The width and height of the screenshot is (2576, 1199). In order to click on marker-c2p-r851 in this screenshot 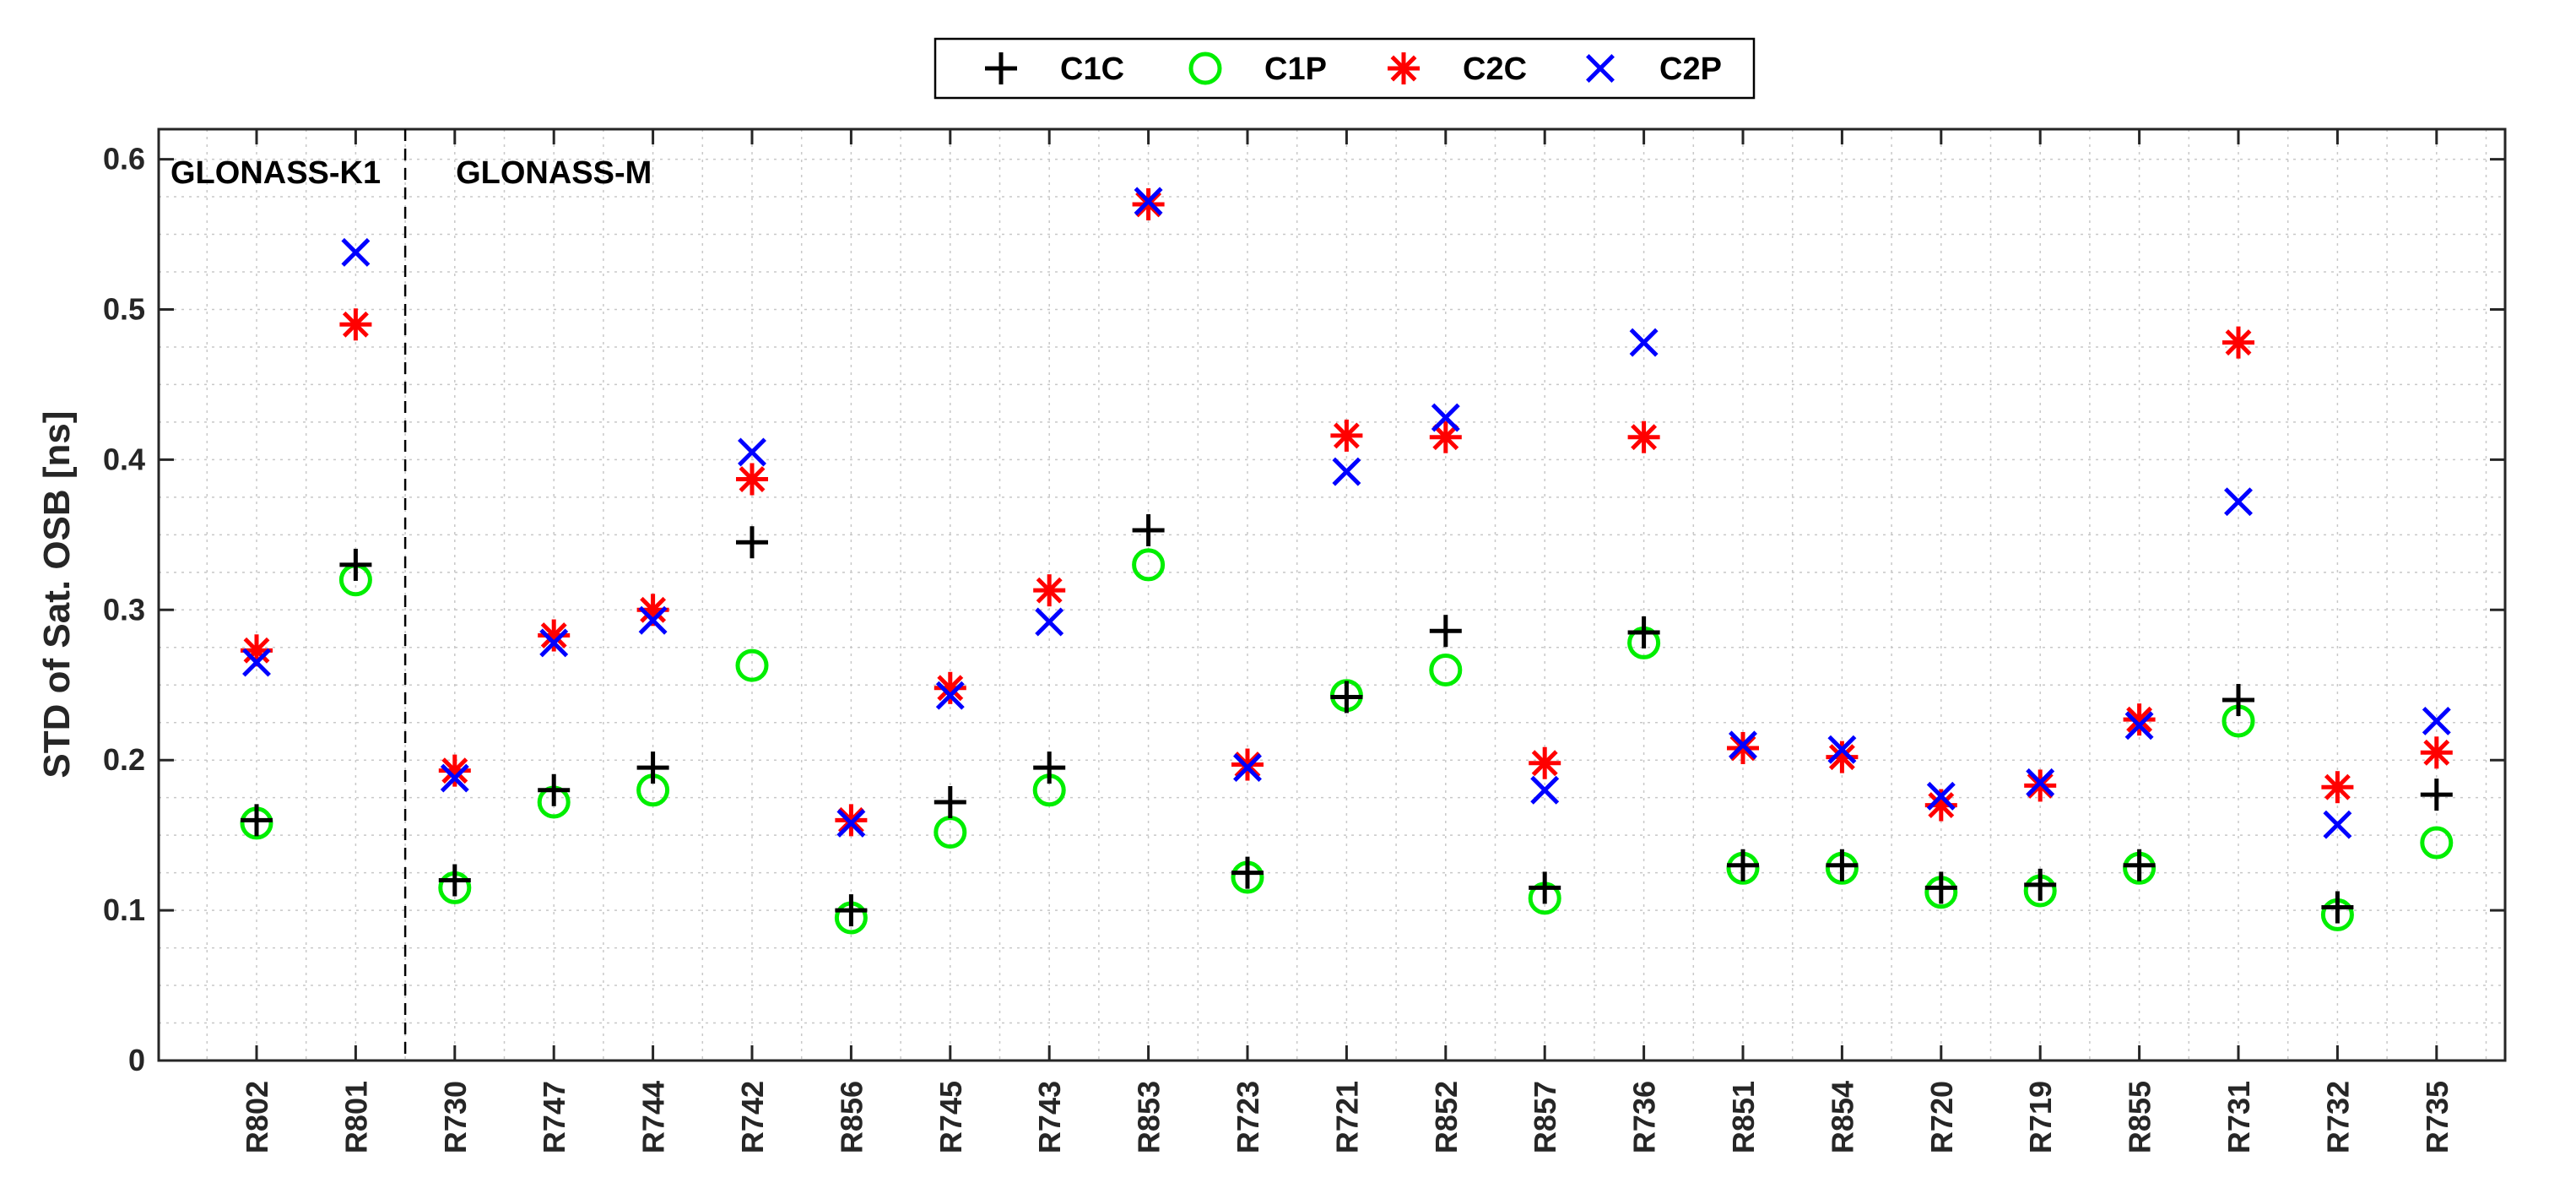, I will do `click(1743, 745)`.